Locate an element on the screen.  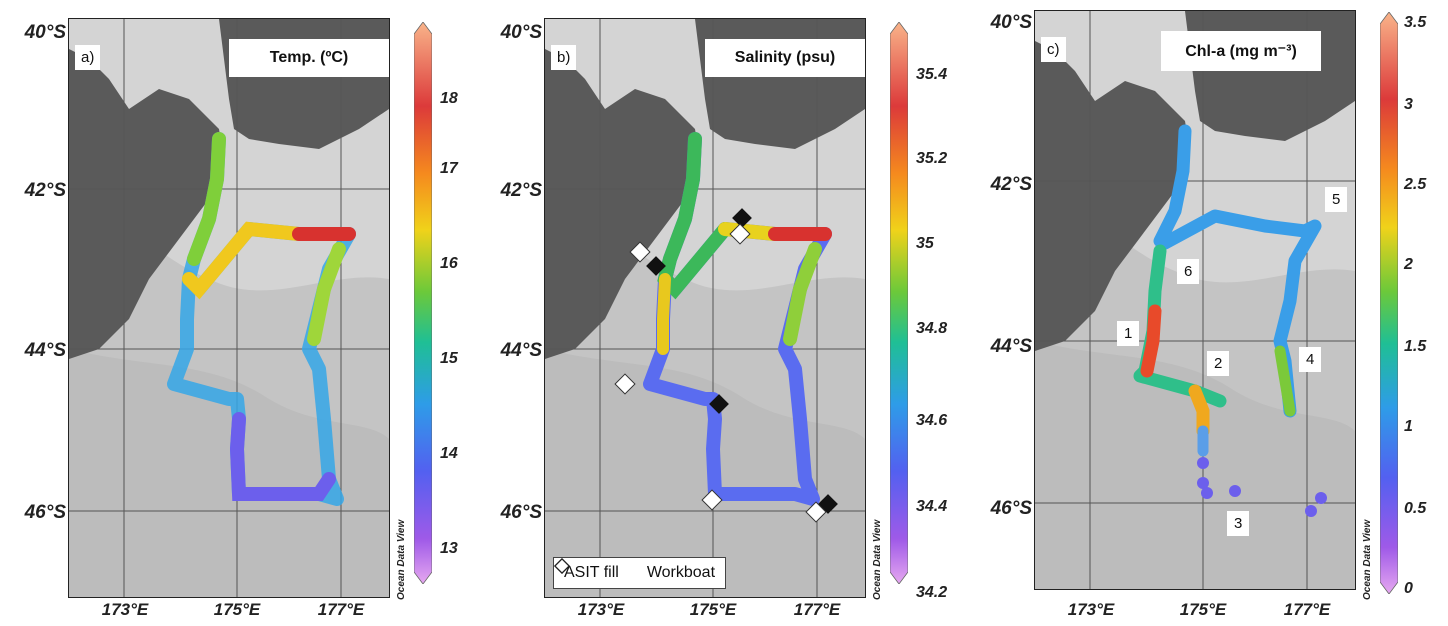
colorbar-tick: 0 is located at coordinates (1408, 588).